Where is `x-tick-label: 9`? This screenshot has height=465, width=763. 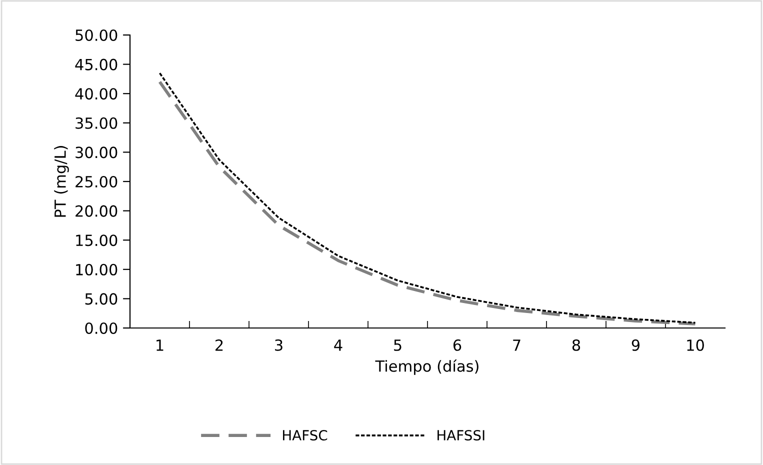 x-tick-label: 9 is located at coordinates (636, 345).